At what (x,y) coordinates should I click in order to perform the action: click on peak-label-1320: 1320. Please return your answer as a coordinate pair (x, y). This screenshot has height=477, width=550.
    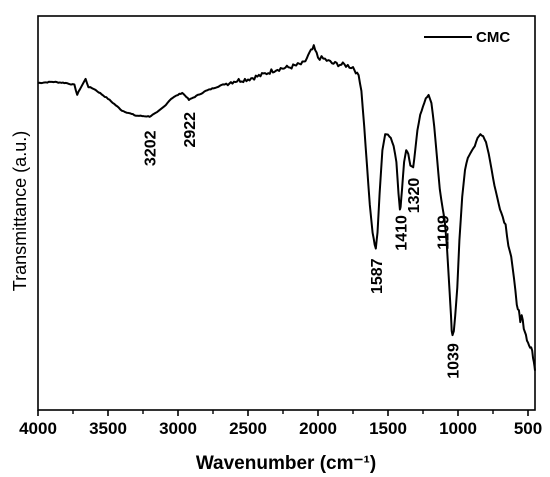
    Looking at the image, I should click on (414, 196).